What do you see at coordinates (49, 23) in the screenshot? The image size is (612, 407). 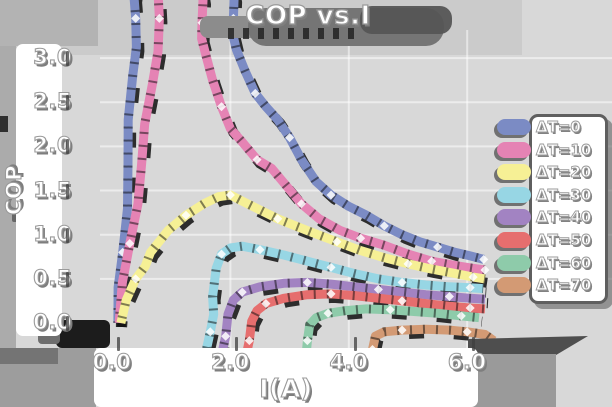 I see `background-topleft-shade` at bounding box center [49, 23].